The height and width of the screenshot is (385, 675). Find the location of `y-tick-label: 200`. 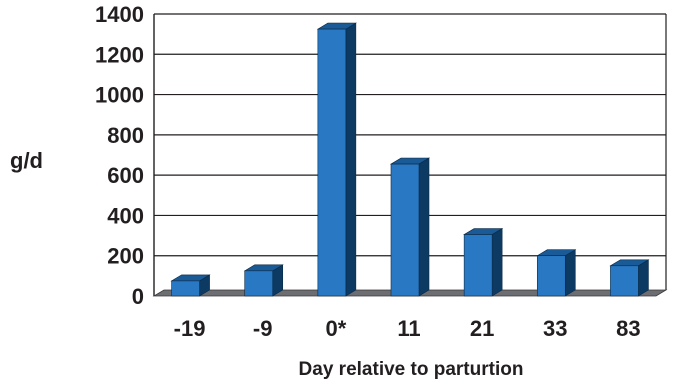

y-tick-label: 200 is located at coordinates (125, 256).